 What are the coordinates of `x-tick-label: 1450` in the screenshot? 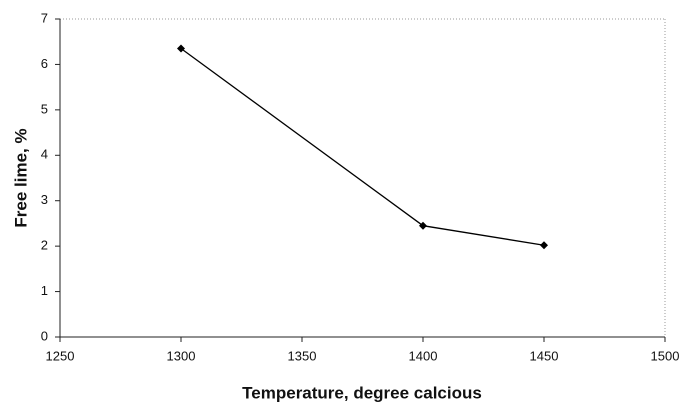 It's located at (544, 355).